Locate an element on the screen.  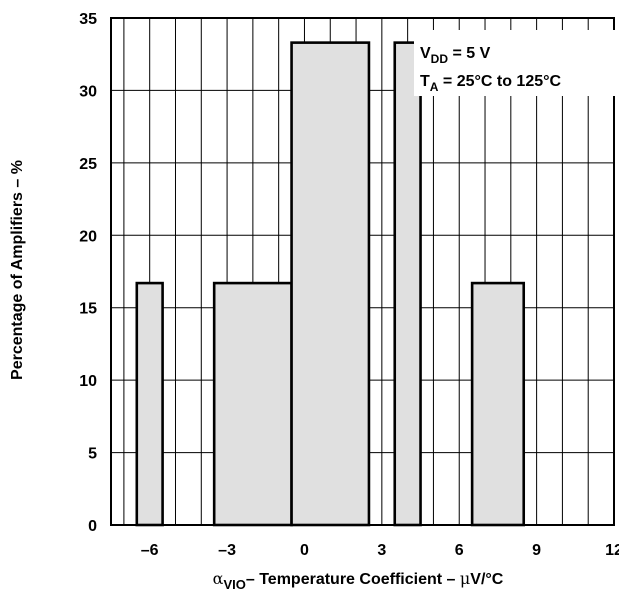
y-tick-label: 0 is located at coordinates (92, 526).